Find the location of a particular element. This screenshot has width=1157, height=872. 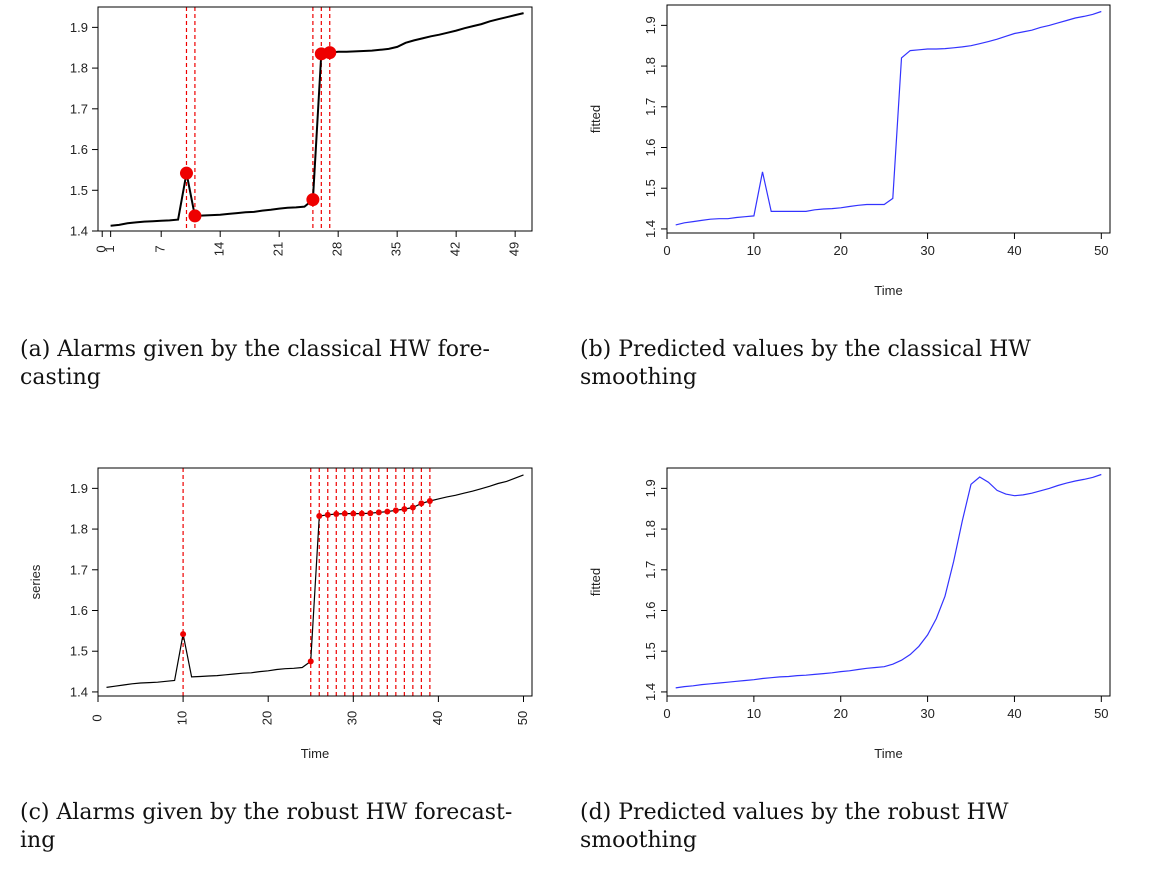

caption-b-line1: Predicted values by the classical HW is located at coordinates (824, 349).